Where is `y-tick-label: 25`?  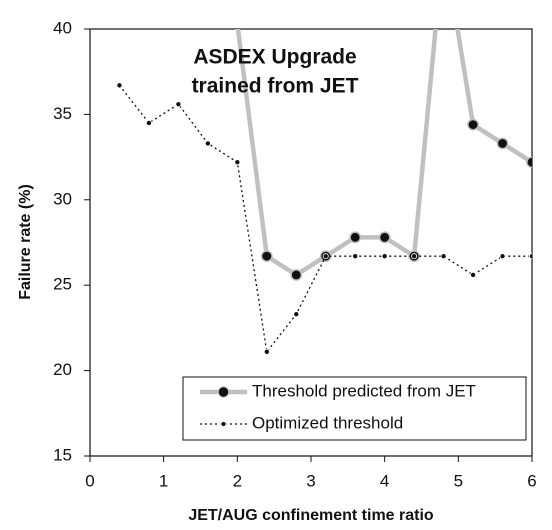 y-tick-label: 25 is located at coordinates (62, 284).